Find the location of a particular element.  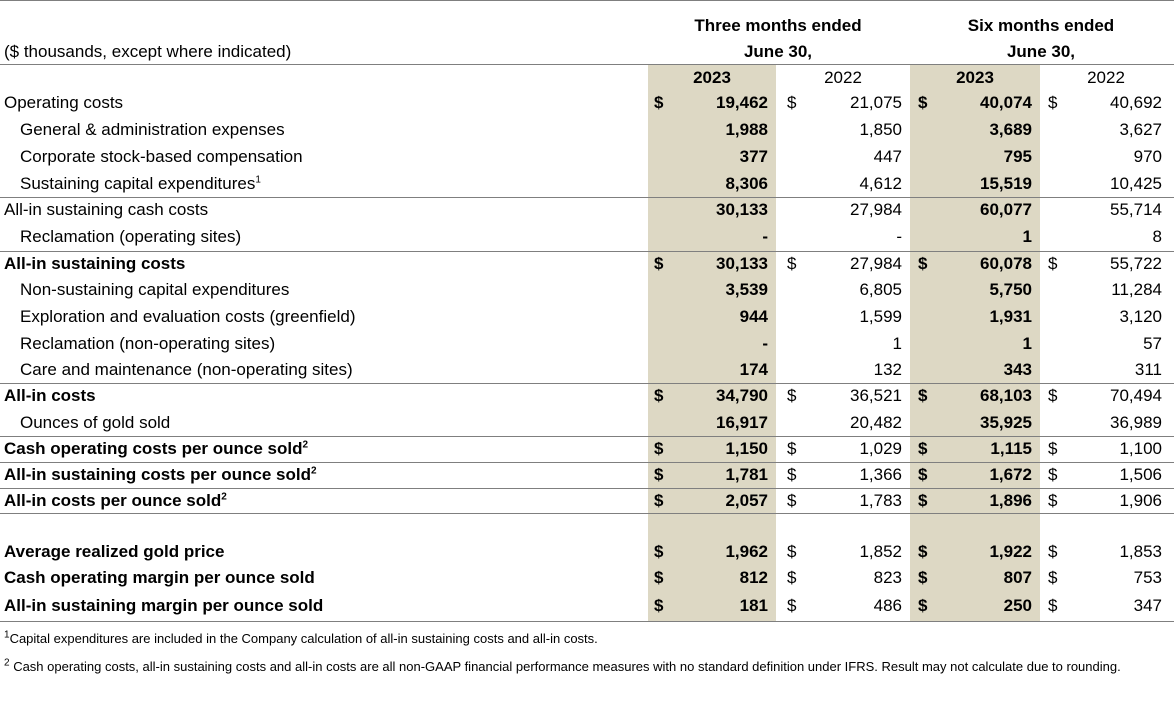

row-label-text: Reclamation (operating sites) is located at coordinates (131, 236).